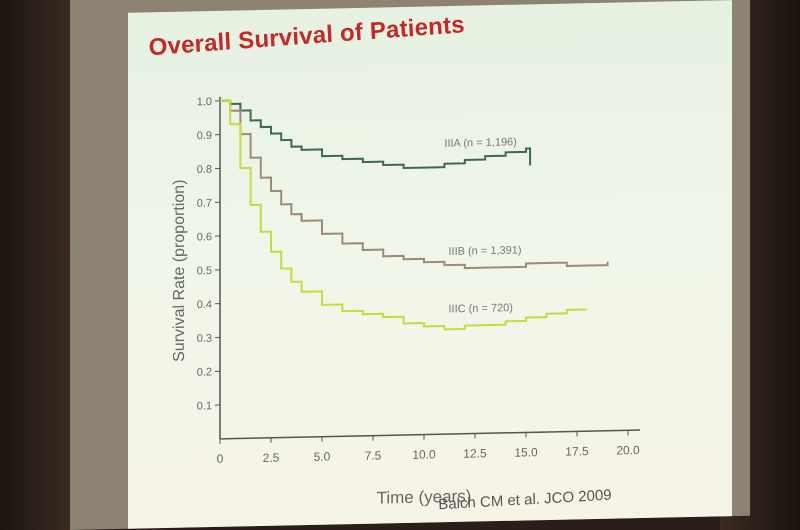 This screenshot has width=800, height=530. What do you see at coordinates (204, 406) in the screenshot?
I see `y-tick-label: 0.1` at bounding box center [204, 406].